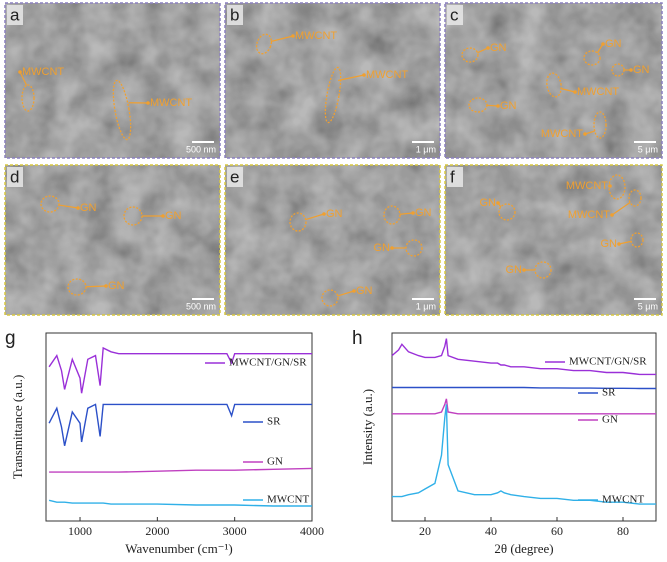 This screenshot has width=667, height=562. I want to click on sem-panel: e 1 μm GN GN GN GN, so click(332, 240).